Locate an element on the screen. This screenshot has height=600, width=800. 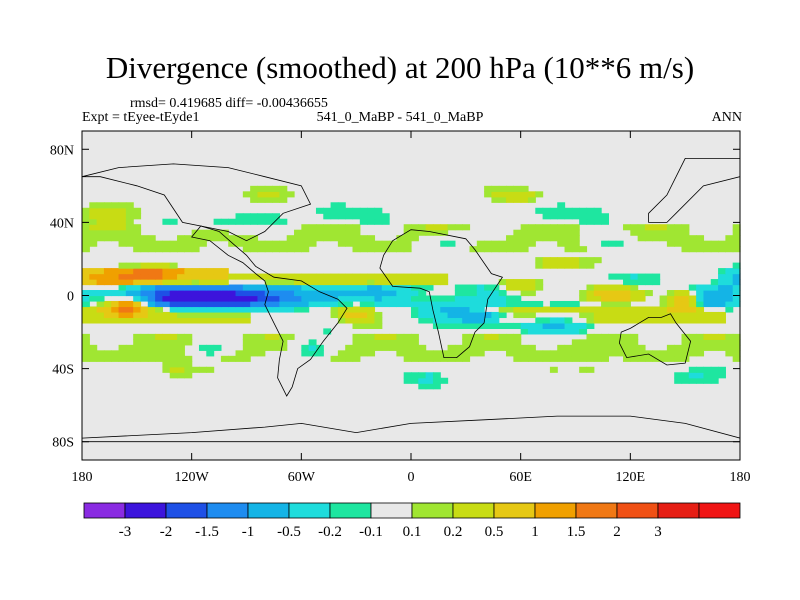
case-label: 541_0_MaBP - 541_0_MaBP is located at coordinates (400, 117).